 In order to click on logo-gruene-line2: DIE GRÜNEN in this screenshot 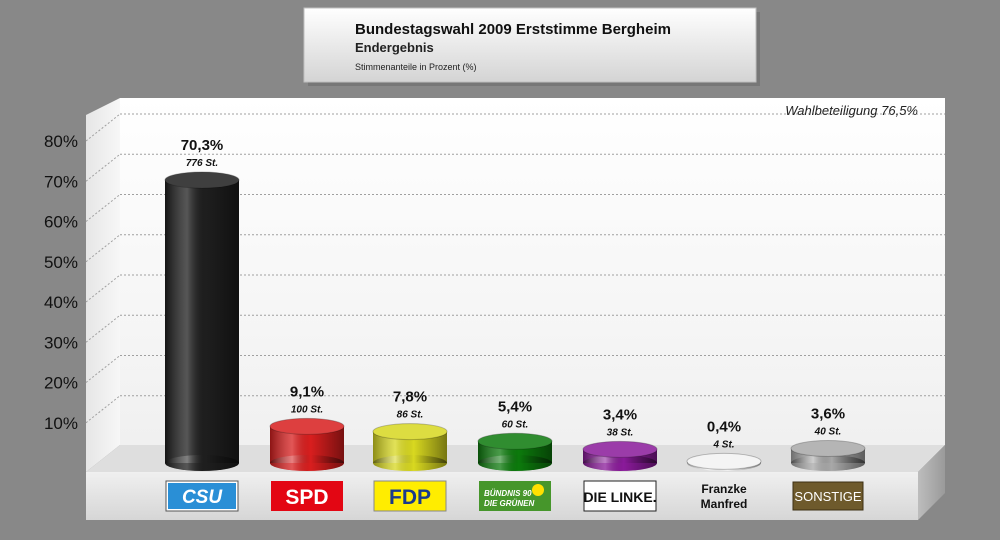, I will do `click(509, 503)`.